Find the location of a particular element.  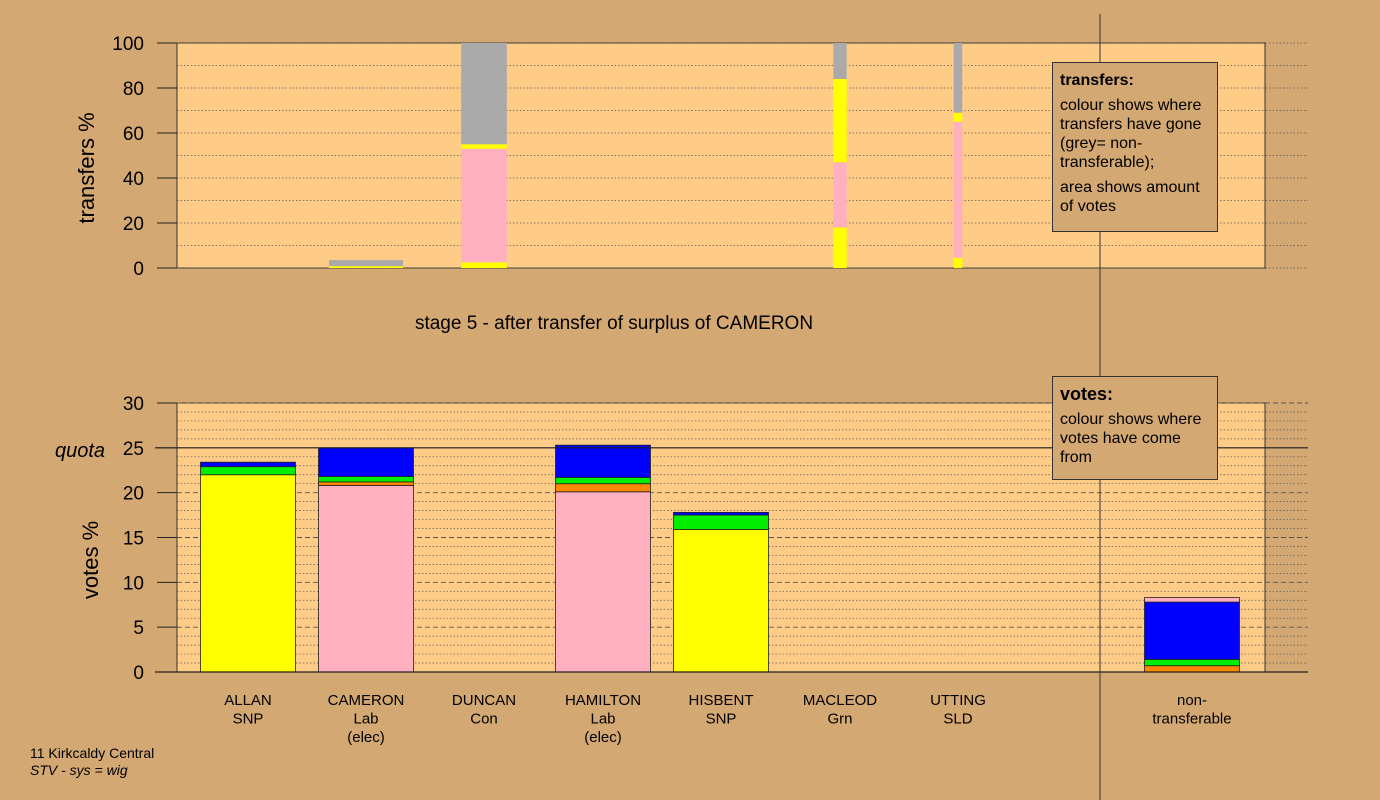

category-label: DUNCAN is located at coordinates (484, 700).